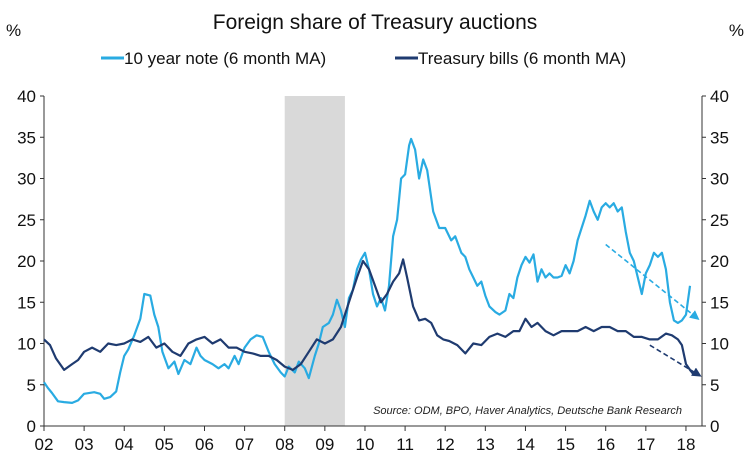  I want to click on x-tick-label: 02, so click(44, 444).